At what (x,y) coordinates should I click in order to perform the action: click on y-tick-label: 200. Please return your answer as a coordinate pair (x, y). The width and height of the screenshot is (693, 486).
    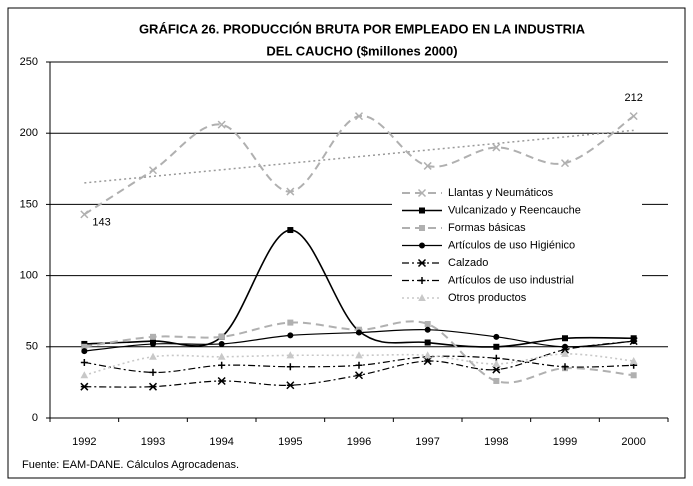
    Looking at the image, I should click on (29, 133).